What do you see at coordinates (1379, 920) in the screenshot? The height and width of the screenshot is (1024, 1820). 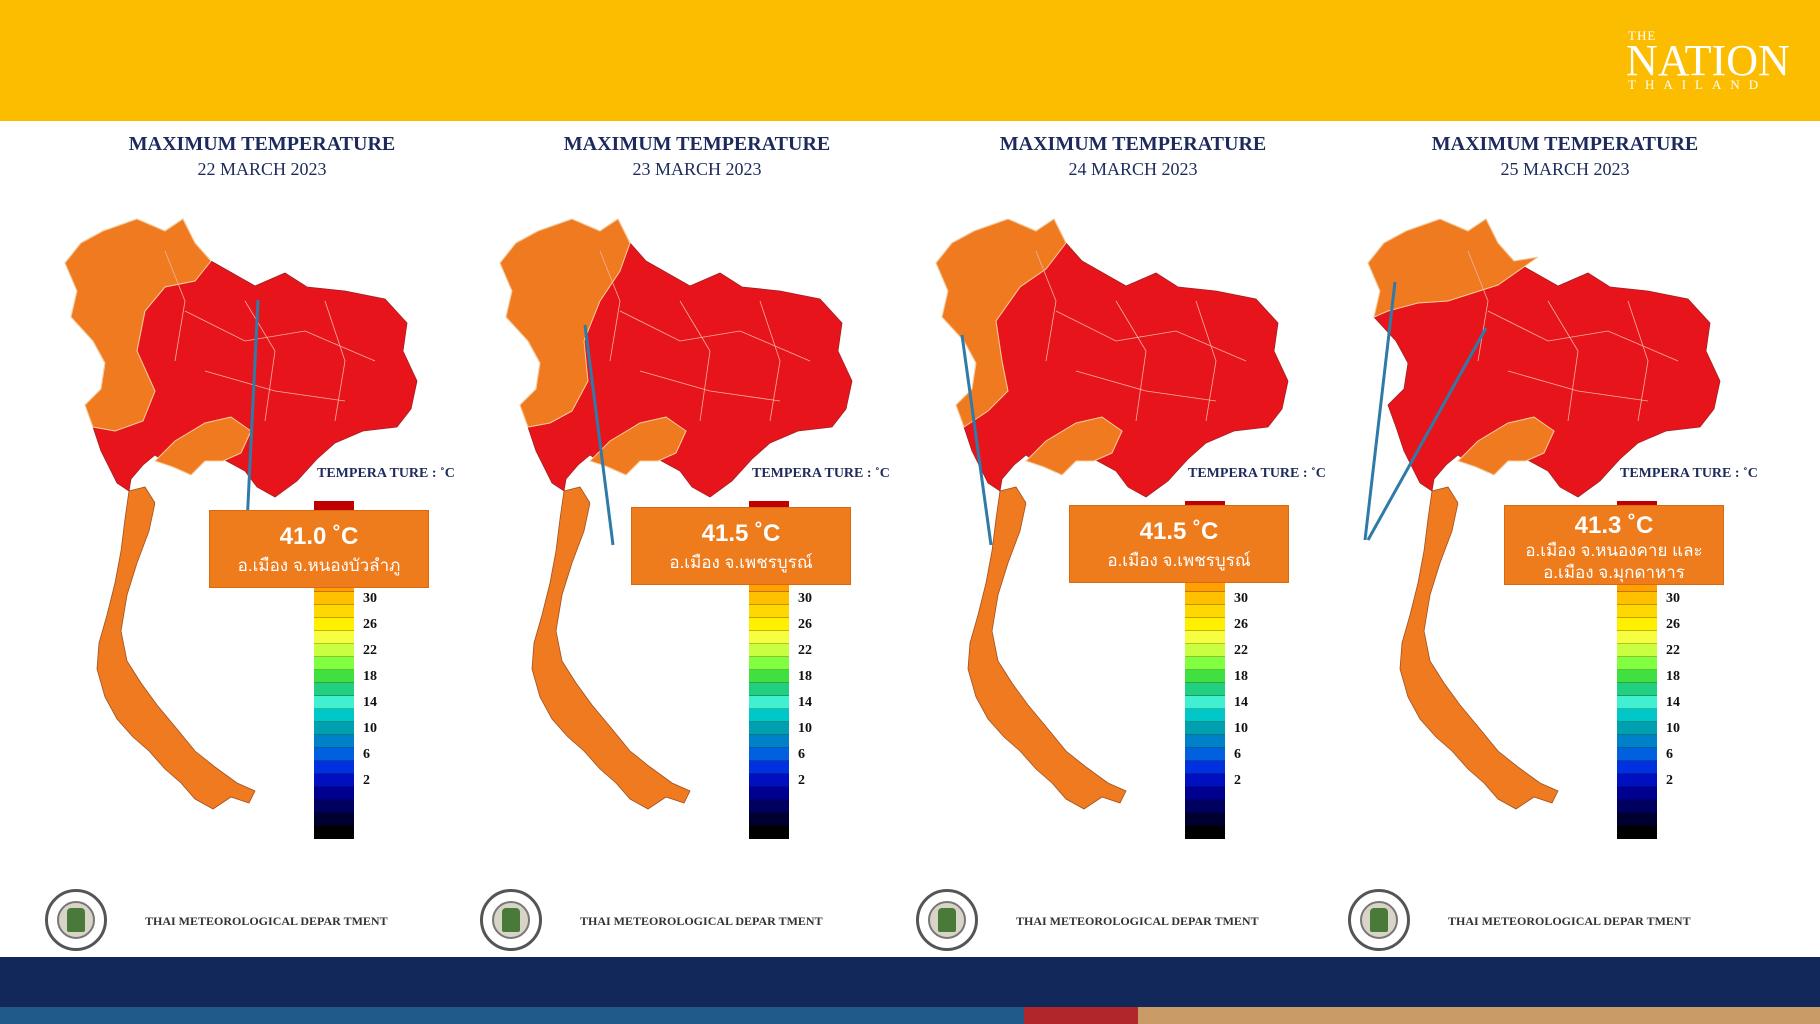 I see `tmd-seal-logo` at bounding box center [1379, 920].